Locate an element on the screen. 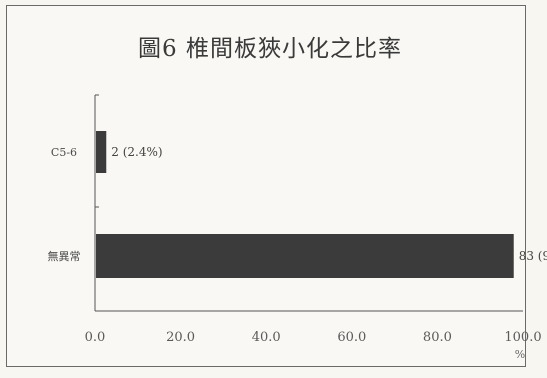 Image resolution: width=547 pixels, height=378 pixels. x-tick-label-5: 100.0 is located at coordinates (522, 337).